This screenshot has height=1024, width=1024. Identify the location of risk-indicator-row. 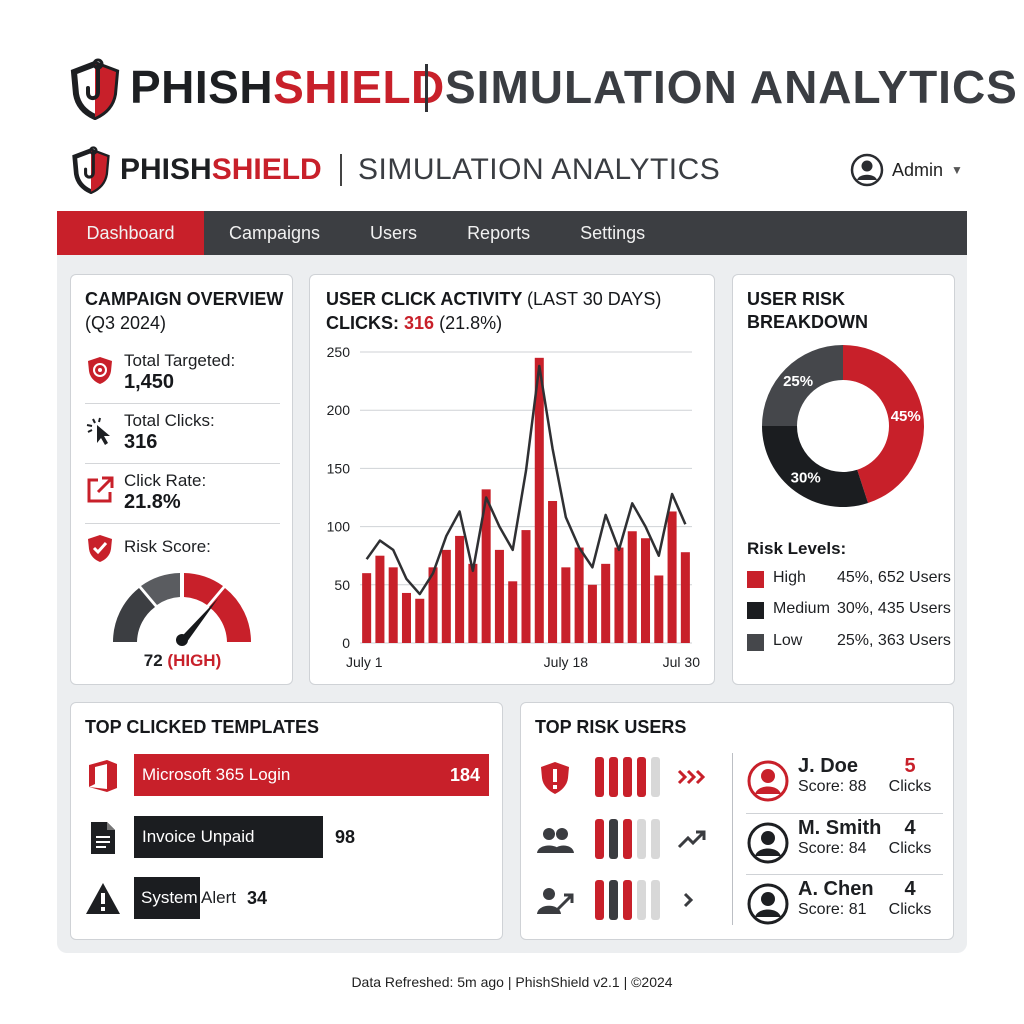
(625, 900).